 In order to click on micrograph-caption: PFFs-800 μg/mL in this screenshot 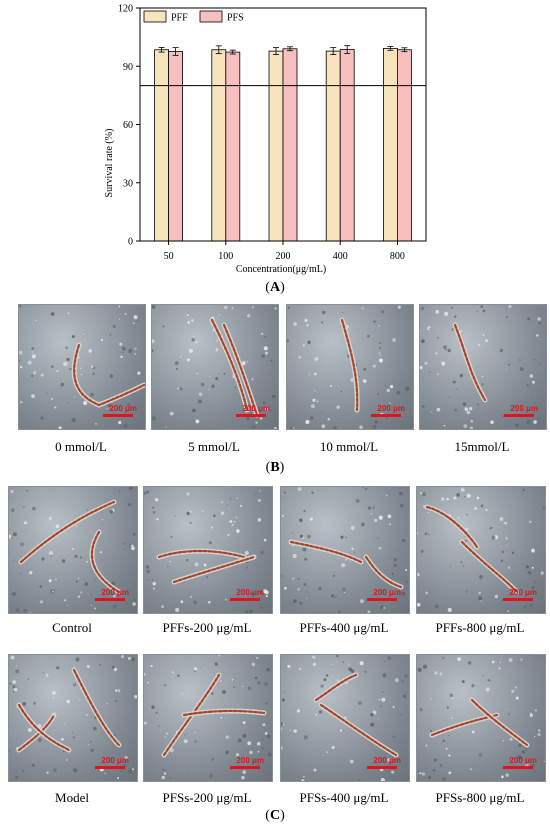, I will do `click(480, 627)`.